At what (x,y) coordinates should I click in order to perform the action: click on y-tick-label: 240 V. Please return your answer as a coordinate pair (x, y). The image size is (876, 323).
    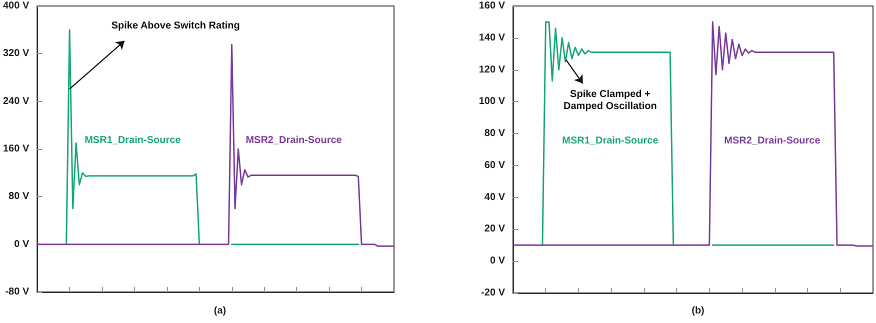
    Looking at the image, I should click on (16, 101).